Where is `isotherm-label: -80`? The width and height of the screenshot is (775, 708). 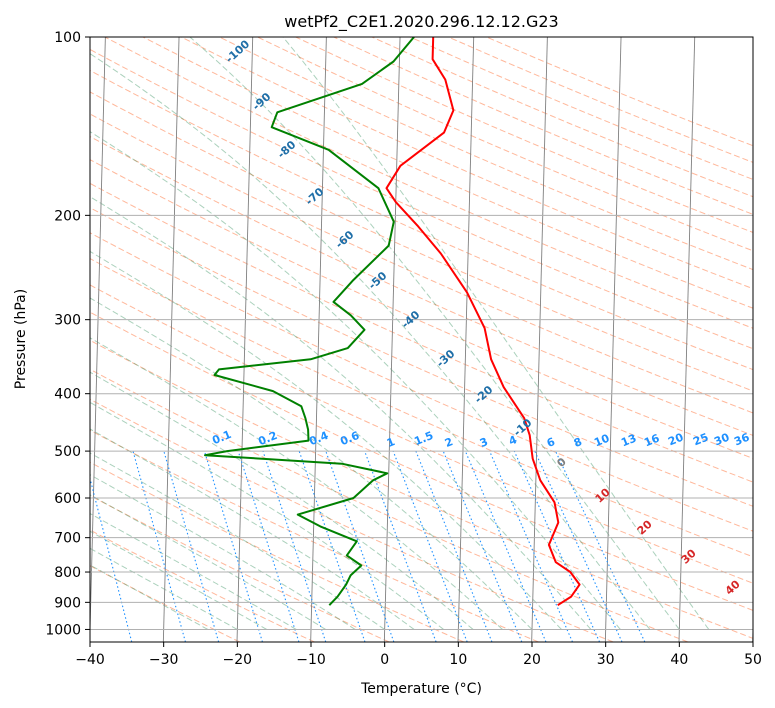
isotherm-label: -80 is located at coordinates (287, 149).